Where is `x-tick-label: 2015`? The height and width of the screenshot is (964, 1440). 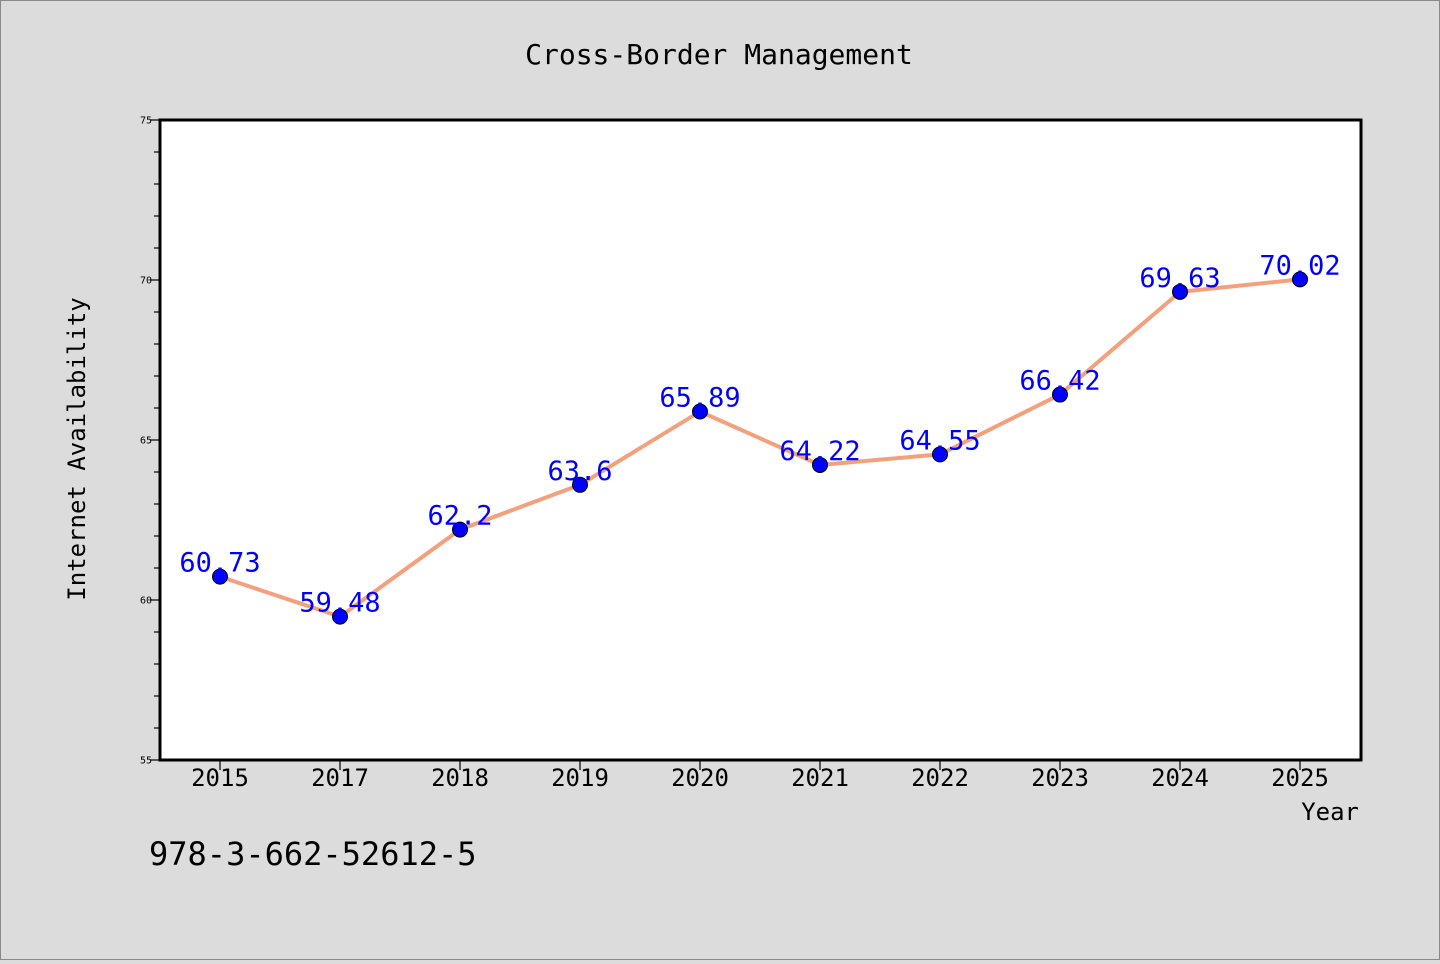
x-tick-label: 2015 is located at coordinates (220, 778).